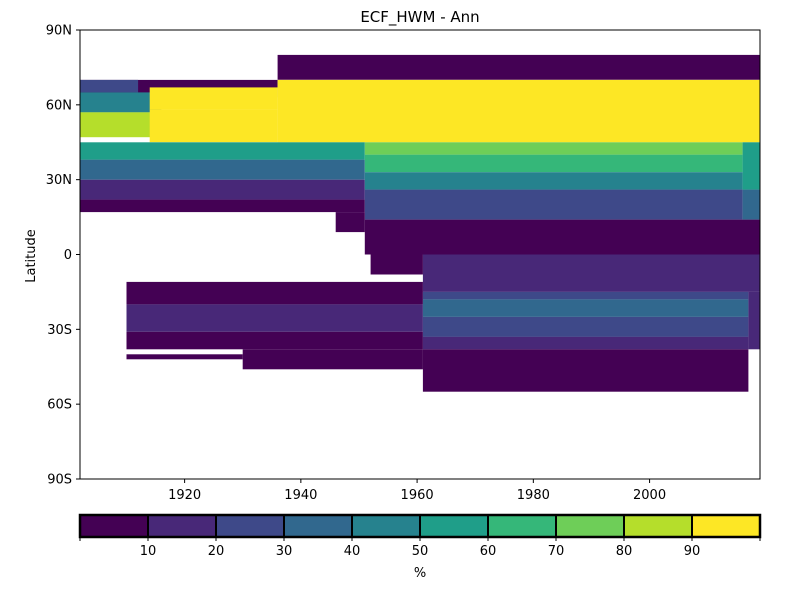 The image size is (800, 600). I want to click on y-tick-label-30N: 30N, so click(59, 180).